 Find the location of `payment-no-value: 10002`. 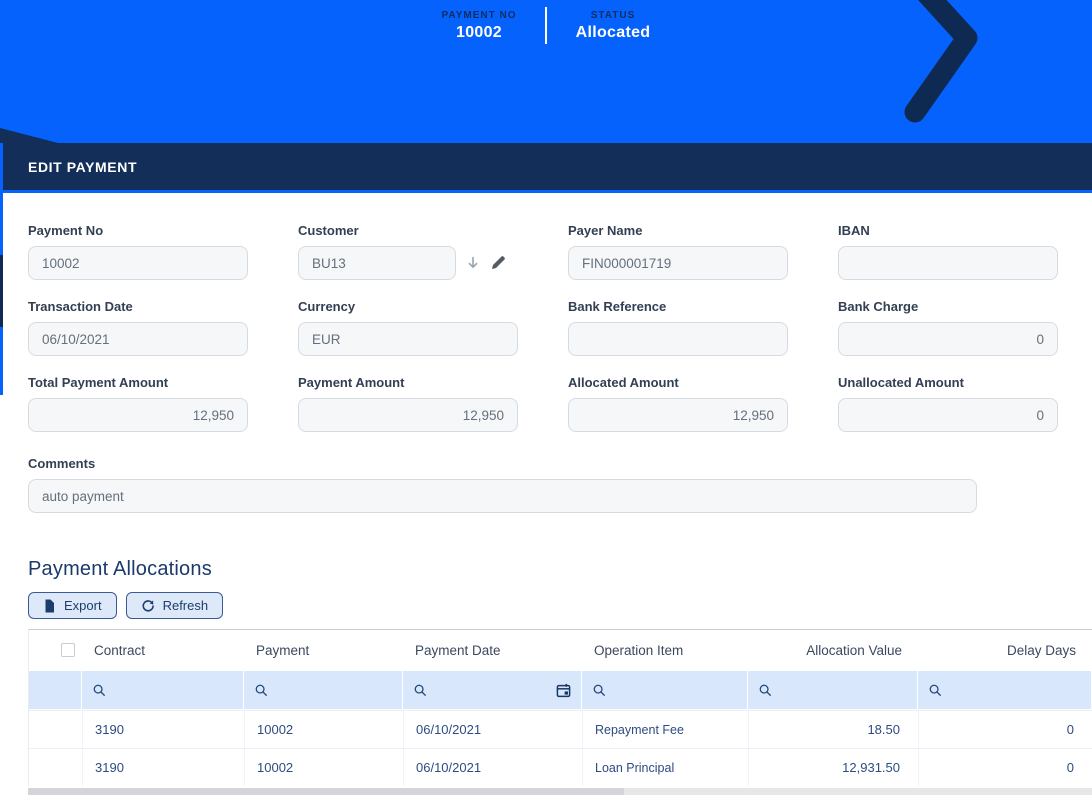

payment-no-value: 10002 is located at coordinates (479, 32).